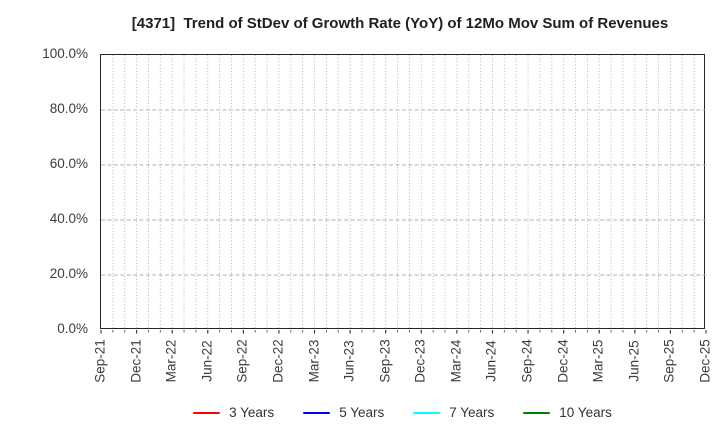 The image size is (720, 440). Describe the element at coordinates (68, 163) in the screenshot. I see `y-tick-label: 60.0%` at that location.